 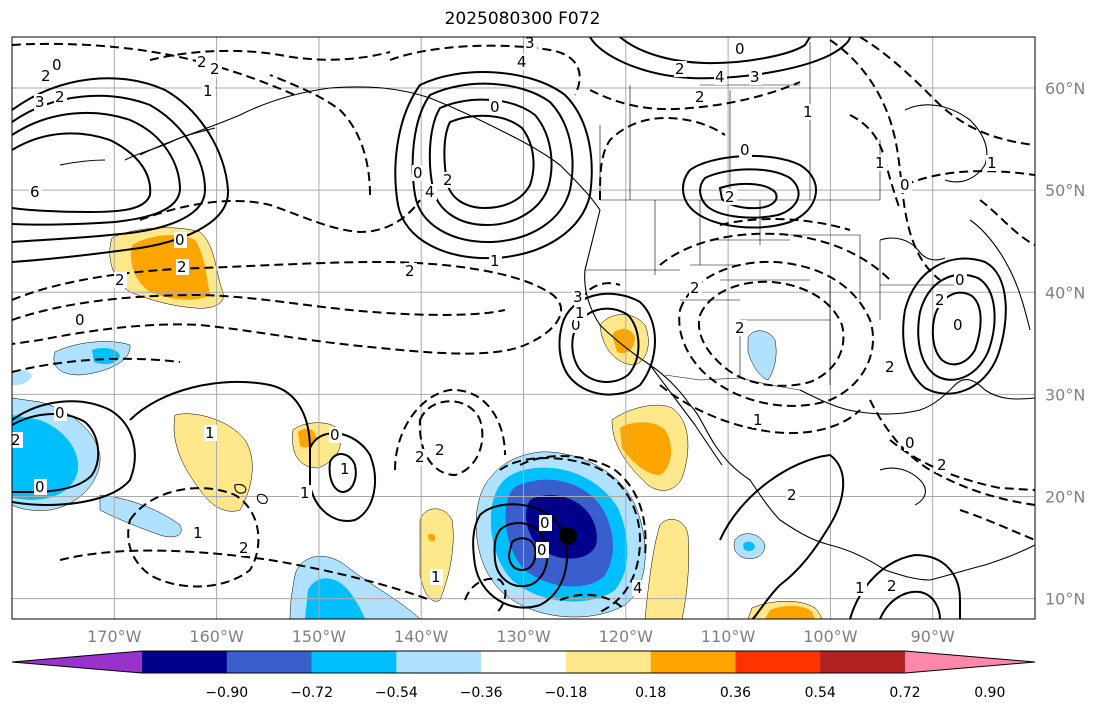 I want to click on shade-positive-california-inner, so click(x=623, y=341).